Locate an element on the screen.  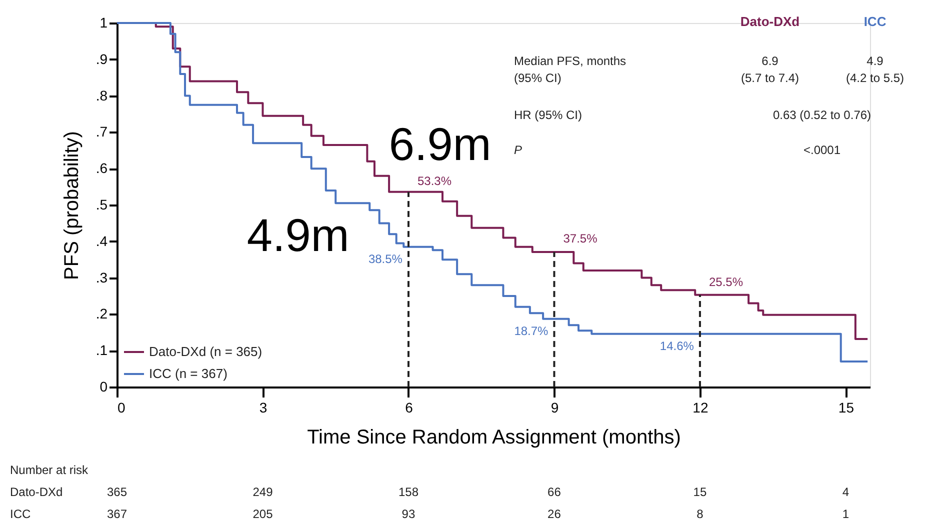
text: 66 is located at coordinates (555, 492).